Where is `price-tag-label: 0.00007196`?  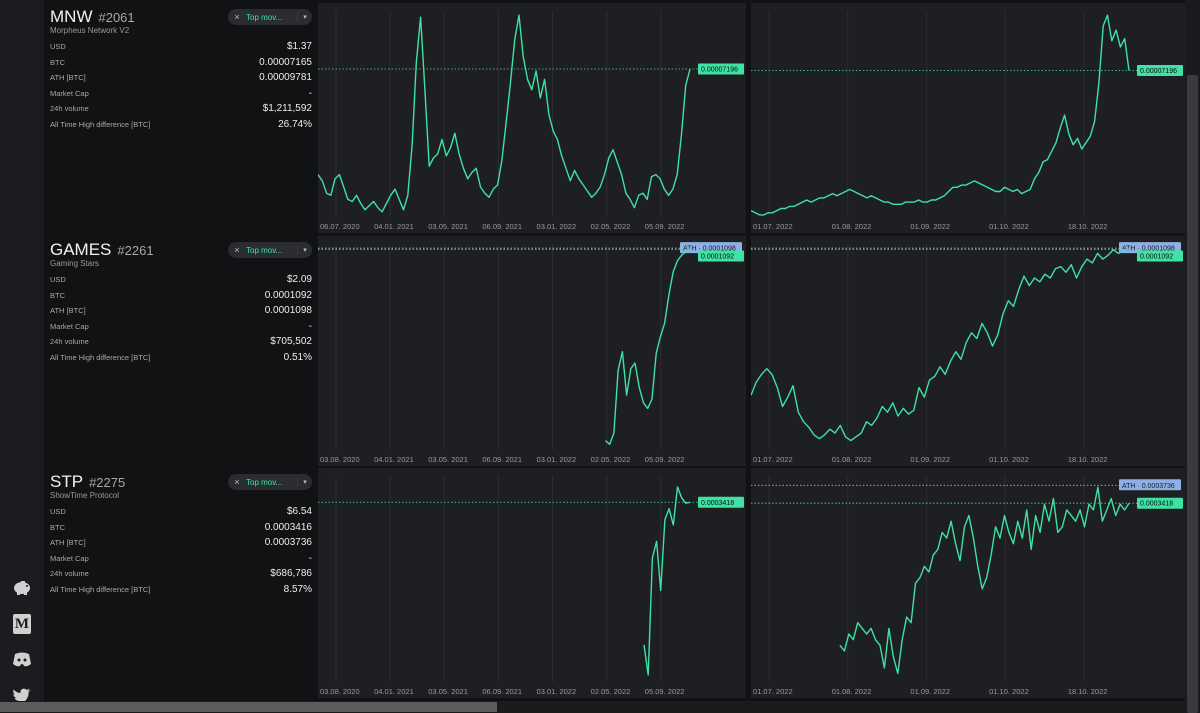
price-tag-label: 0.00007196 is located at coordinates (1158, 71).